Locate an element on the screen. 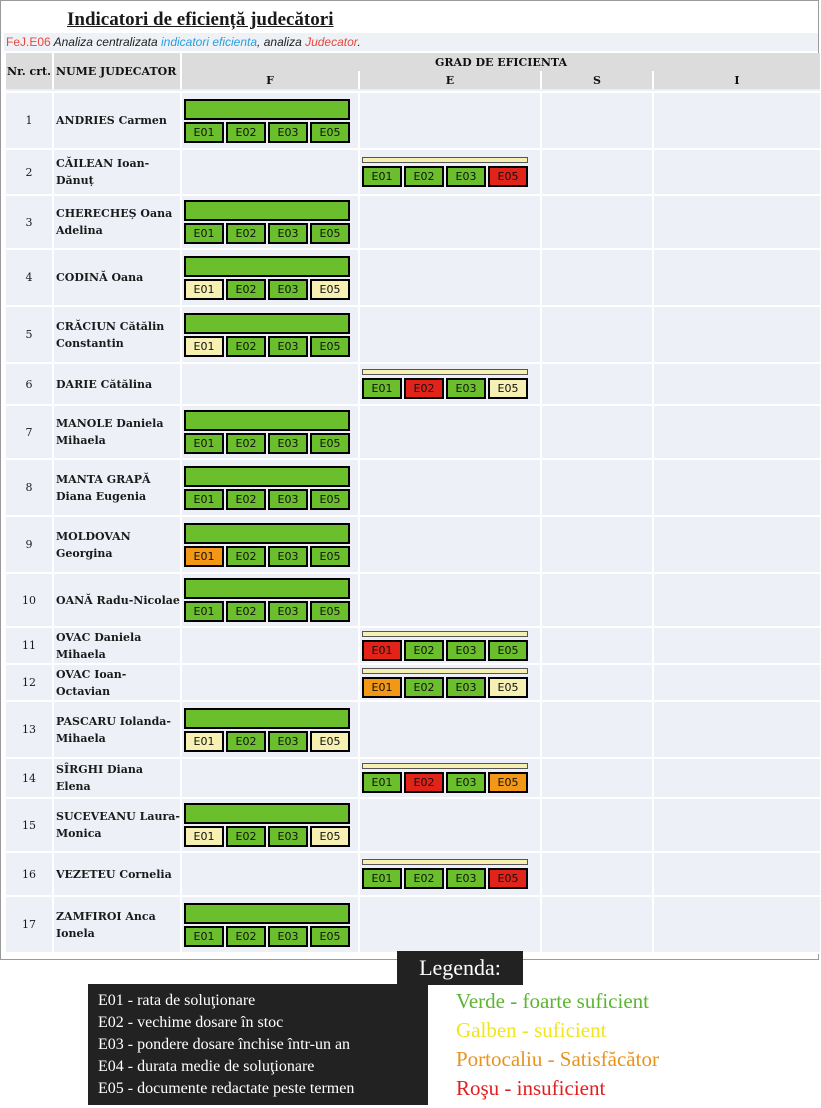 The height and width of the screenshot is (1108, 821). judge-name: PASCARU Iolanda-Mihaela is located at coordinates (117, 730).